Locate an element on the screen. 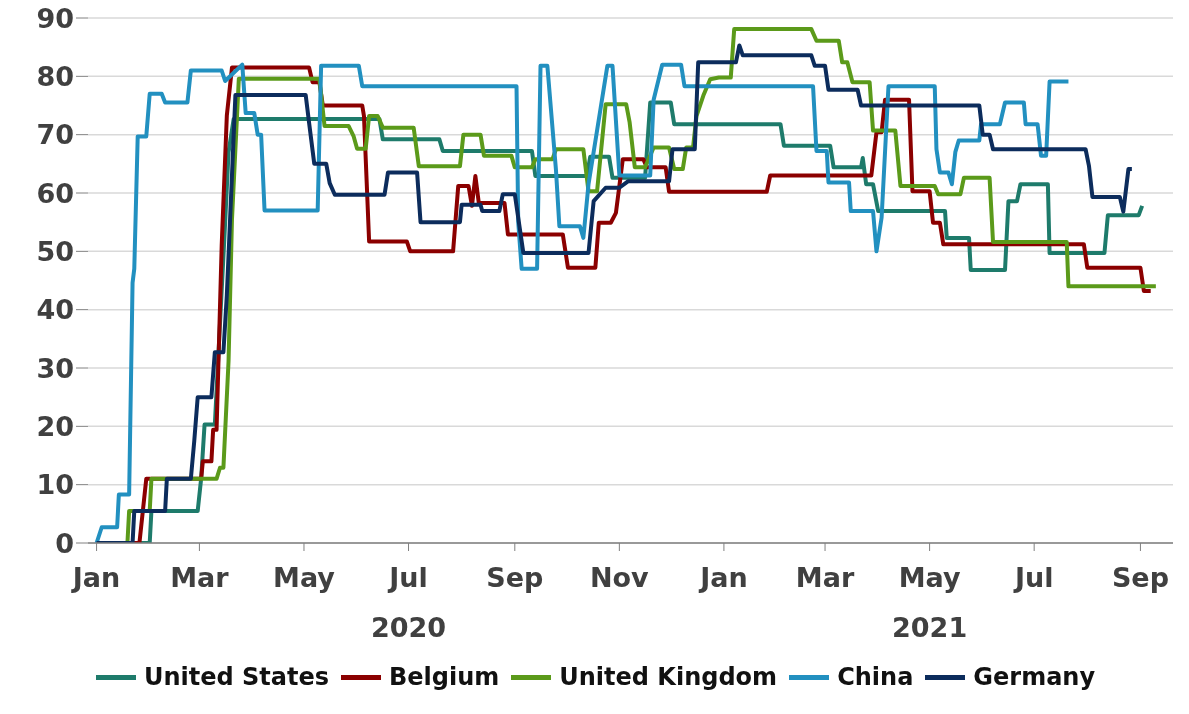 This screenshot has width=1189, height=714. y-tick-label: 40 is located at coordinates (55, 310).